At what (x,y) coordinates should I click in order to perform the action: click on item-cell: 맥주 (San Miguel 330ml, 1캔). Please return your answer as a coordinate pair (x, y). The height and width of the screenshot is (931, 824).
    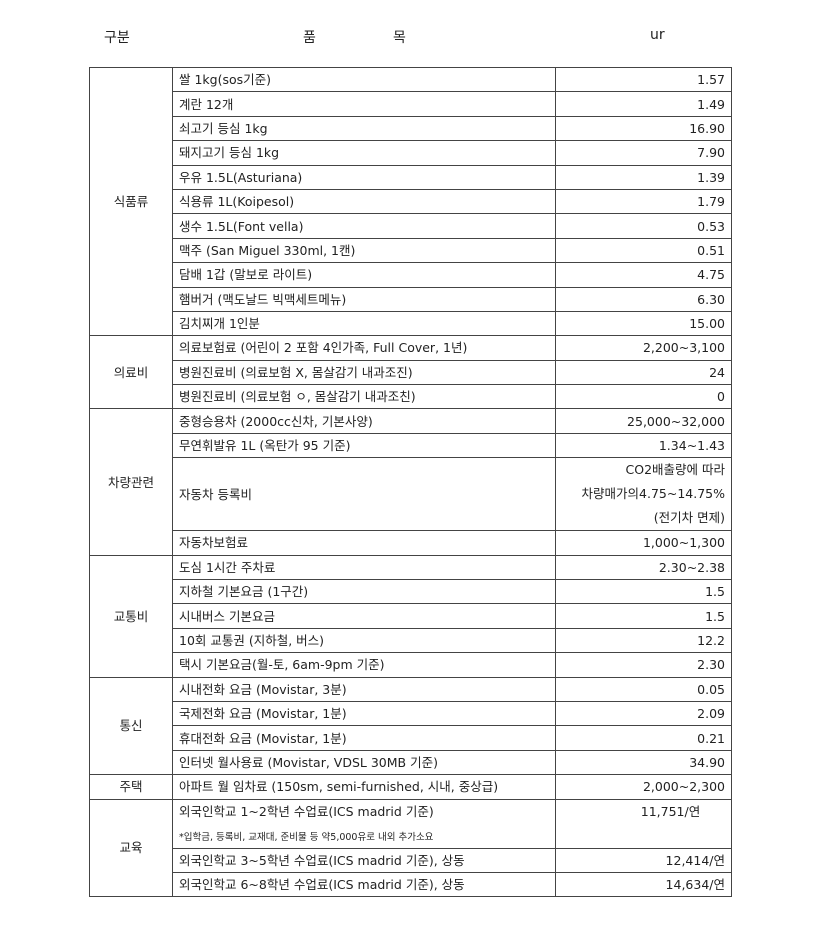
    Looking at the image, I should click on (364, 250).